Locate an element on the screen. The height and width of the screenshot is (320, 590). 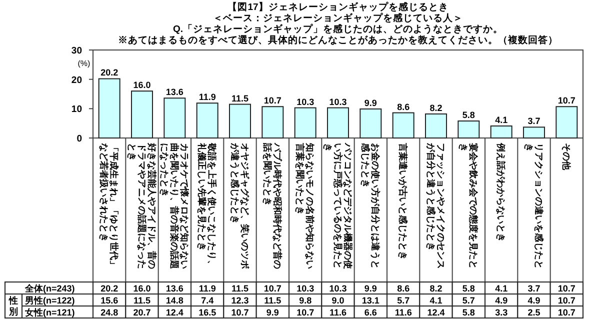
y-tick-label: 全体(n=243) is located at coordinates (49, 289).